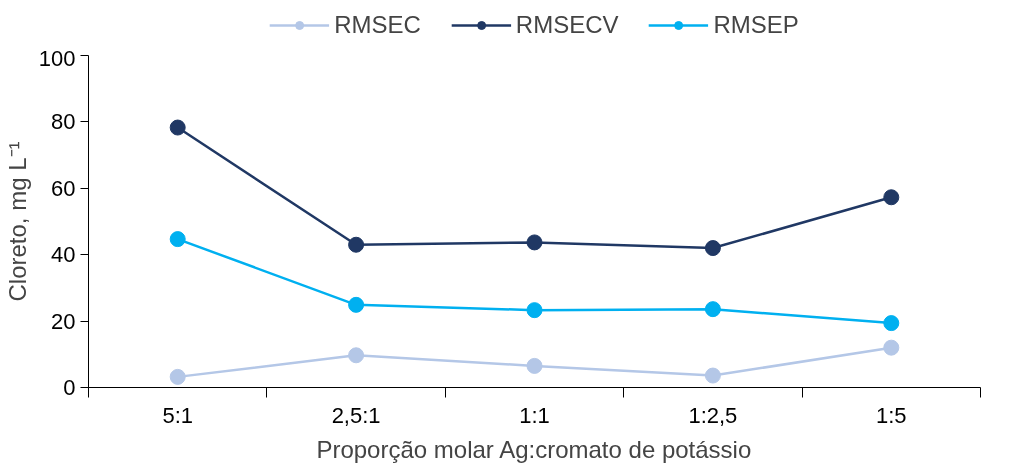  Describe the element at coordinates (713, 415) in the screenshot. I see `x-tick-label: 1:2,5` at that location.